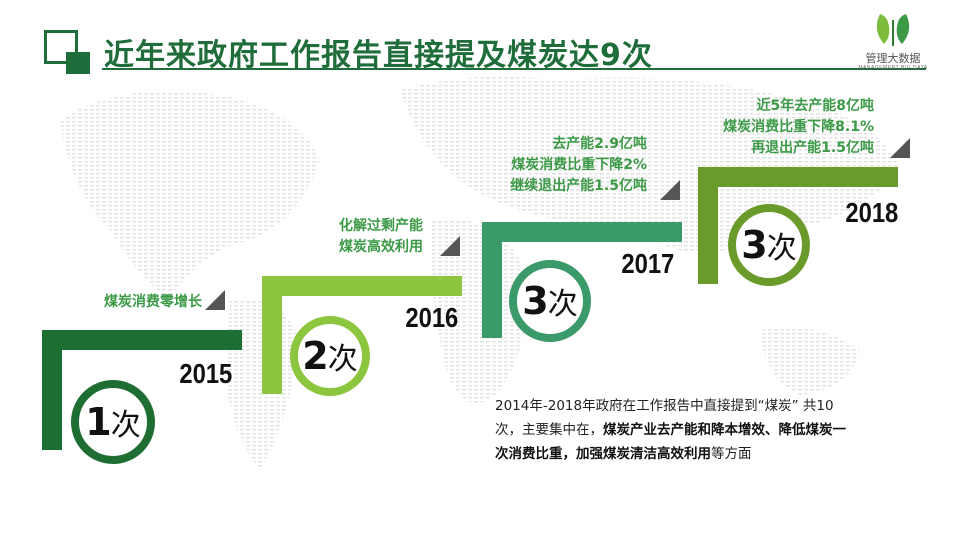 Image resolution: width=960 pixels, height=540 pixels. Describe the element at coordinates (599, 144) in the screenshot. I see `note-line: 去产能2.9亿吨` at that location.